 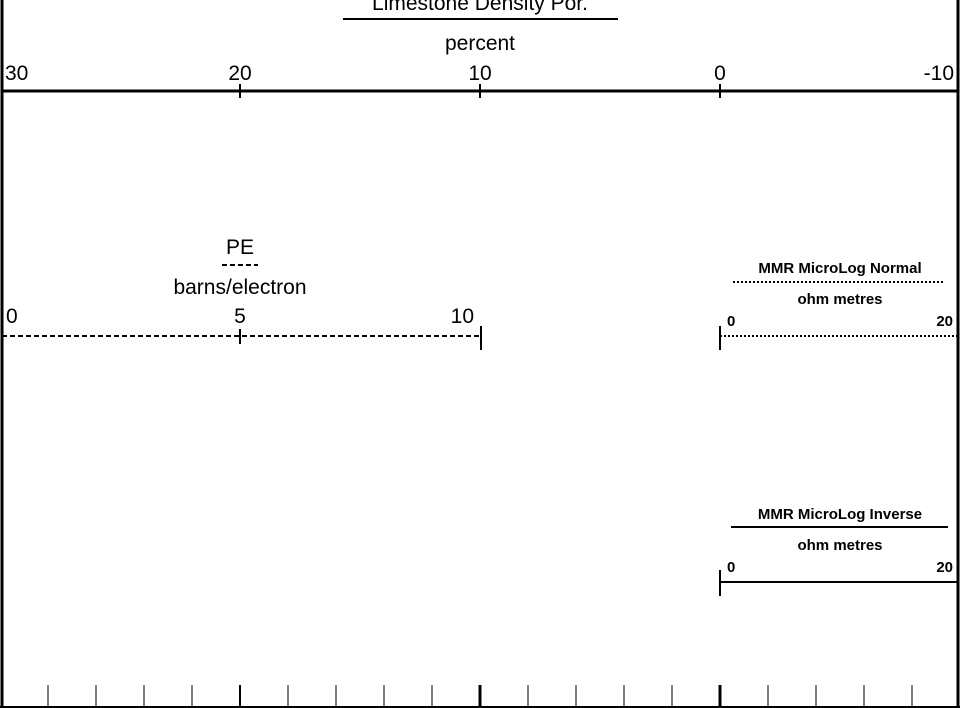 I want to click on density-tick-label-0: 0, so click(x=720, y=73).